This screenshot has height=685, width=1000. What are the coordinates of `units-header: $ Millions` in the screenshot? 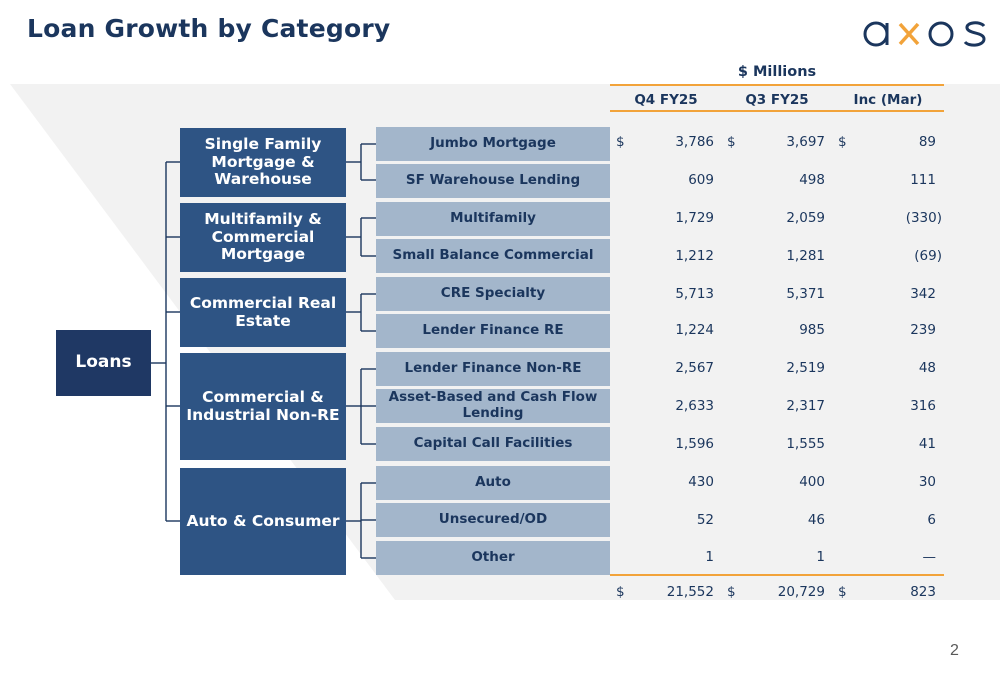 It's located at (777, 72).